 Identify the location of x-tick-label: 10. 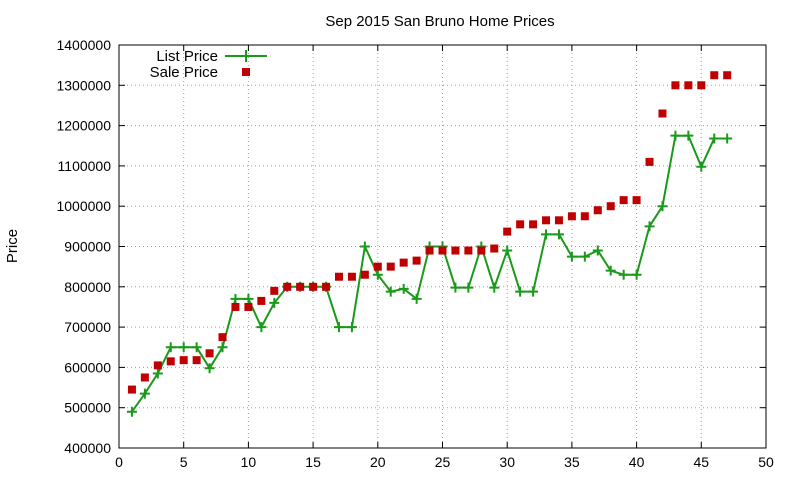
(249, 462).